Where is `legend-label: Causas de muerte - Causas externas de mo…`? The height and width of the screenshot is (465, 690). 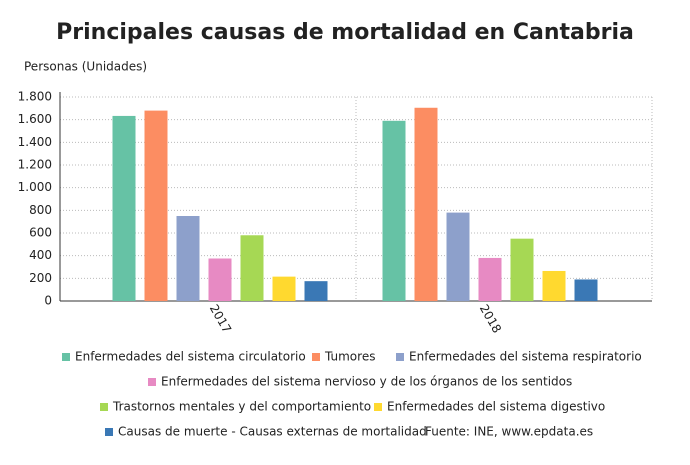
legend-label: Causas de muerte - Causas externas de mo… is located at coordinates (272, 432).